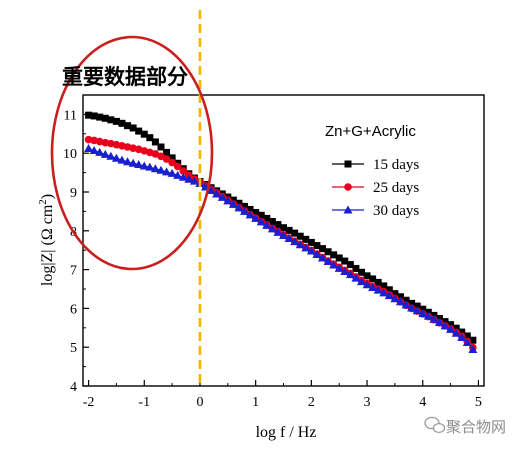 This screenshot has width=529, height=450. Describe the element at coordinates (73, 348) in the screenshot. I see `y-tick-label: 5` at that location.